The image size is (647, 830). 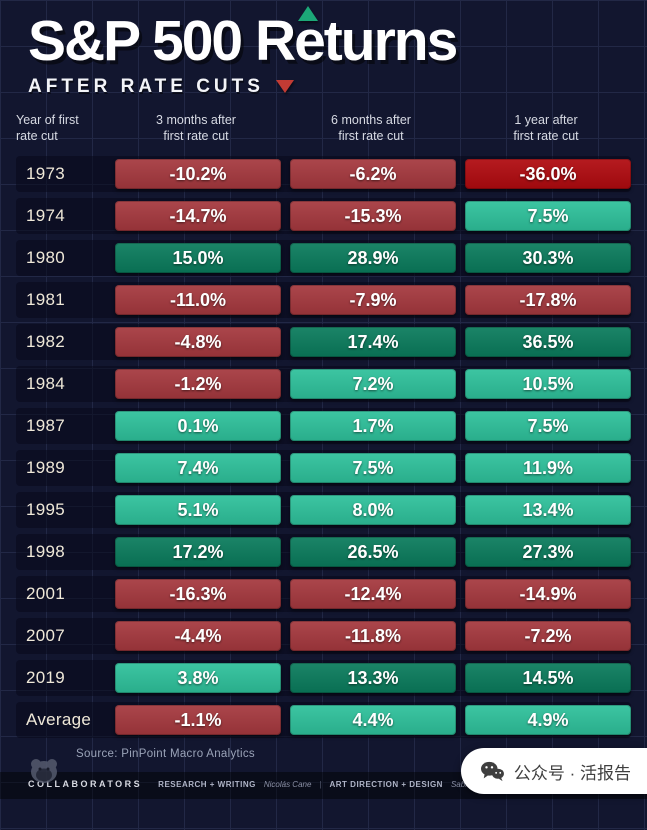 I want to click on return-cell-6mo: -15.3%, so click(x=373, y=216).